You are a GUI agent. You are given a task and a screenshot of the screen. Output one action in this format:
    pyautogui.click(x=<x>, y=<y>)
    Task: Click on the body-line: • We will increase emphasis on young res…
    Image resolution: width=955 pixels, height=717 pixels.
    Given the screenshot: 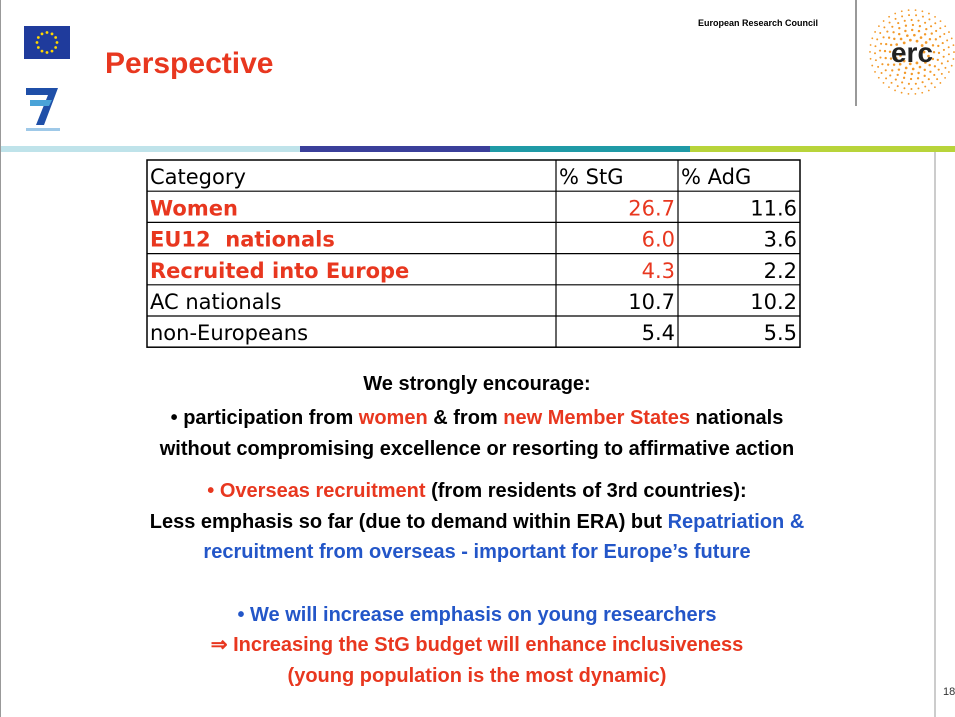 What is the action you would take?
    pyautogui.click(x=476, y=615)
    